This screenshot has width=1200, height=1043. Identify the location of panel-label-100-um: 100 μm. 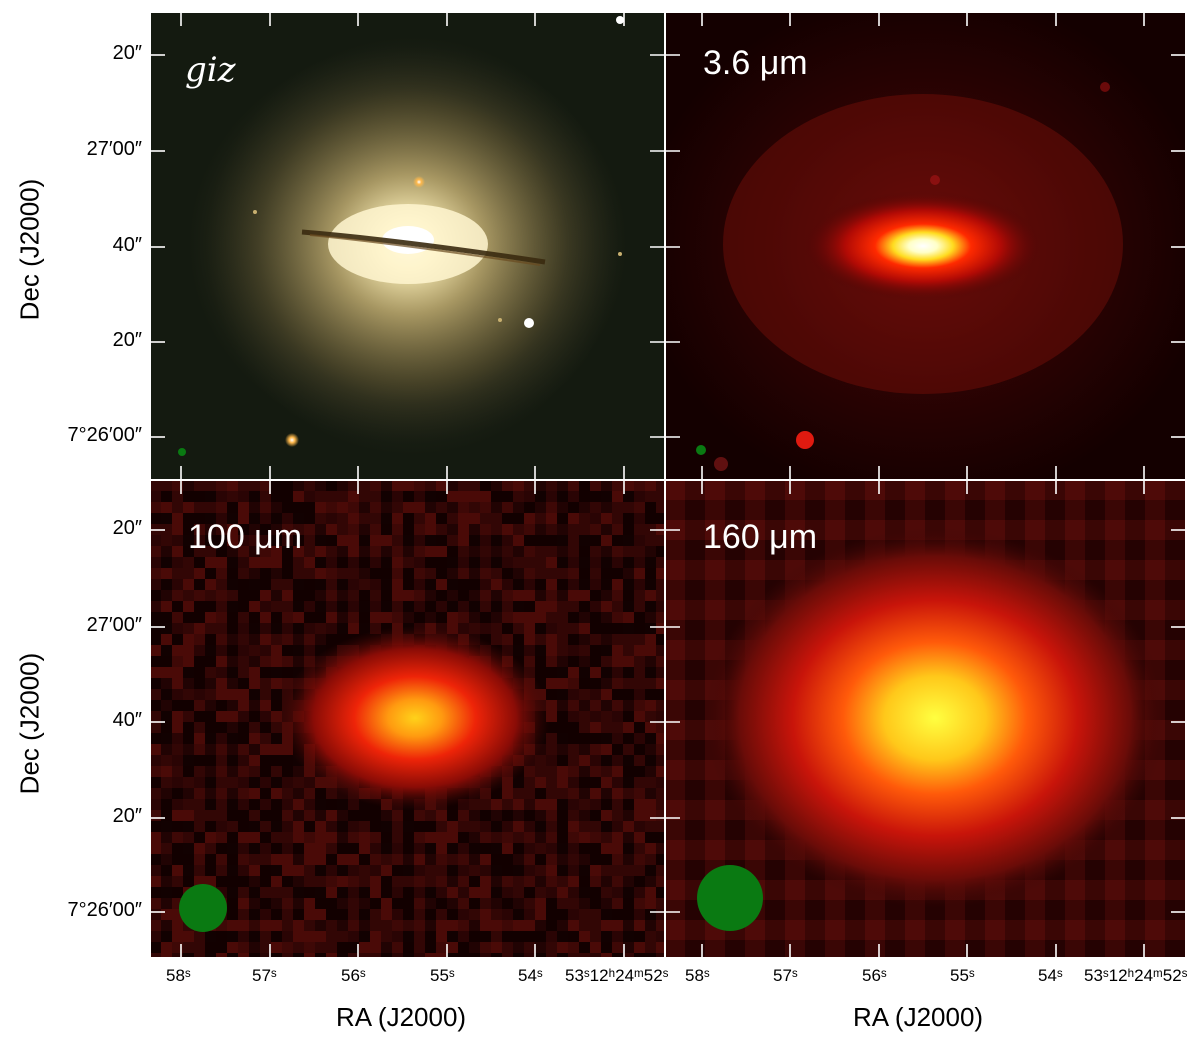
(245, 537).